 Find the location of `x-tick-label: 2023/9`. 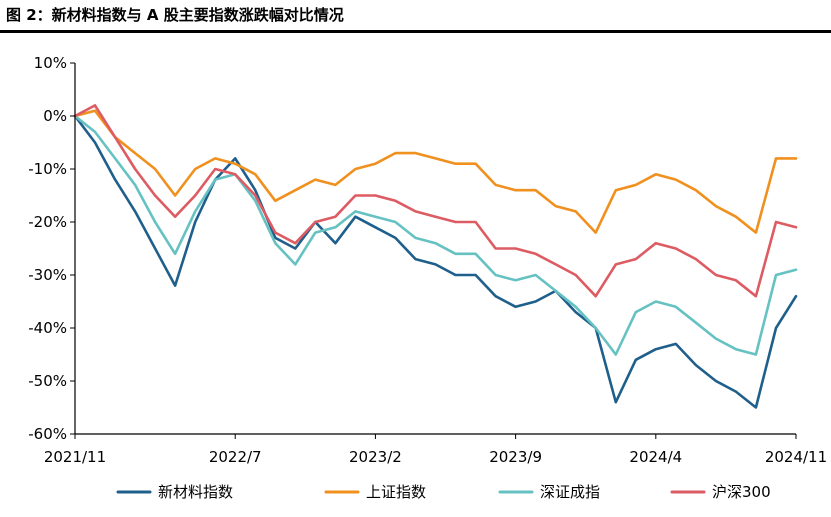

x-tick-label: 2023/9 is located at coordinates (515, 457).